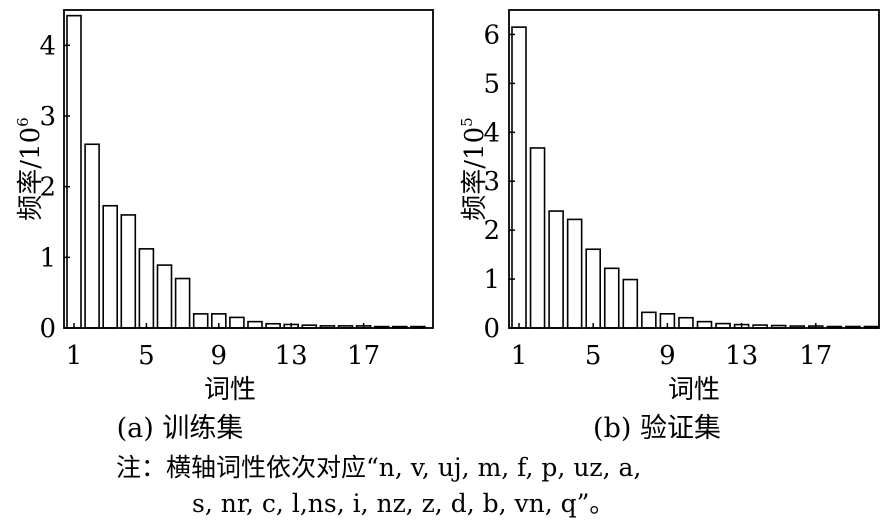 This screenshot has height=525, width=884. Describe the element at coordinates (23, 122) in the screenshot. I see `y-axis-label-exponent: 6` at that location.